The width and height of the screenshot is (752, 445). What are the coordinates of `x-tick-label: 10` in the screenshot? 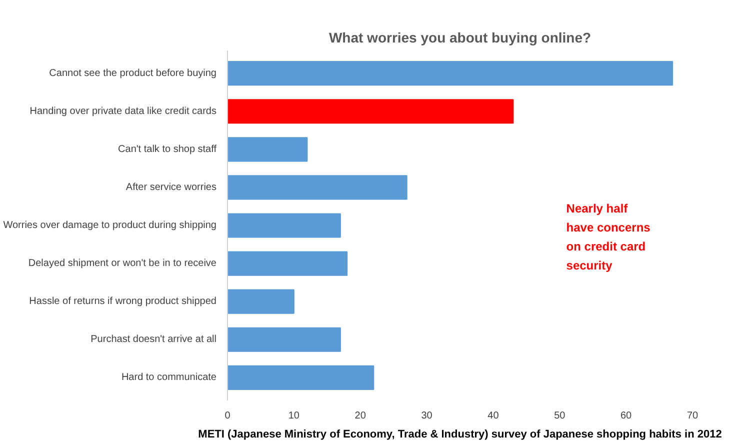 It's located at (294, 416).